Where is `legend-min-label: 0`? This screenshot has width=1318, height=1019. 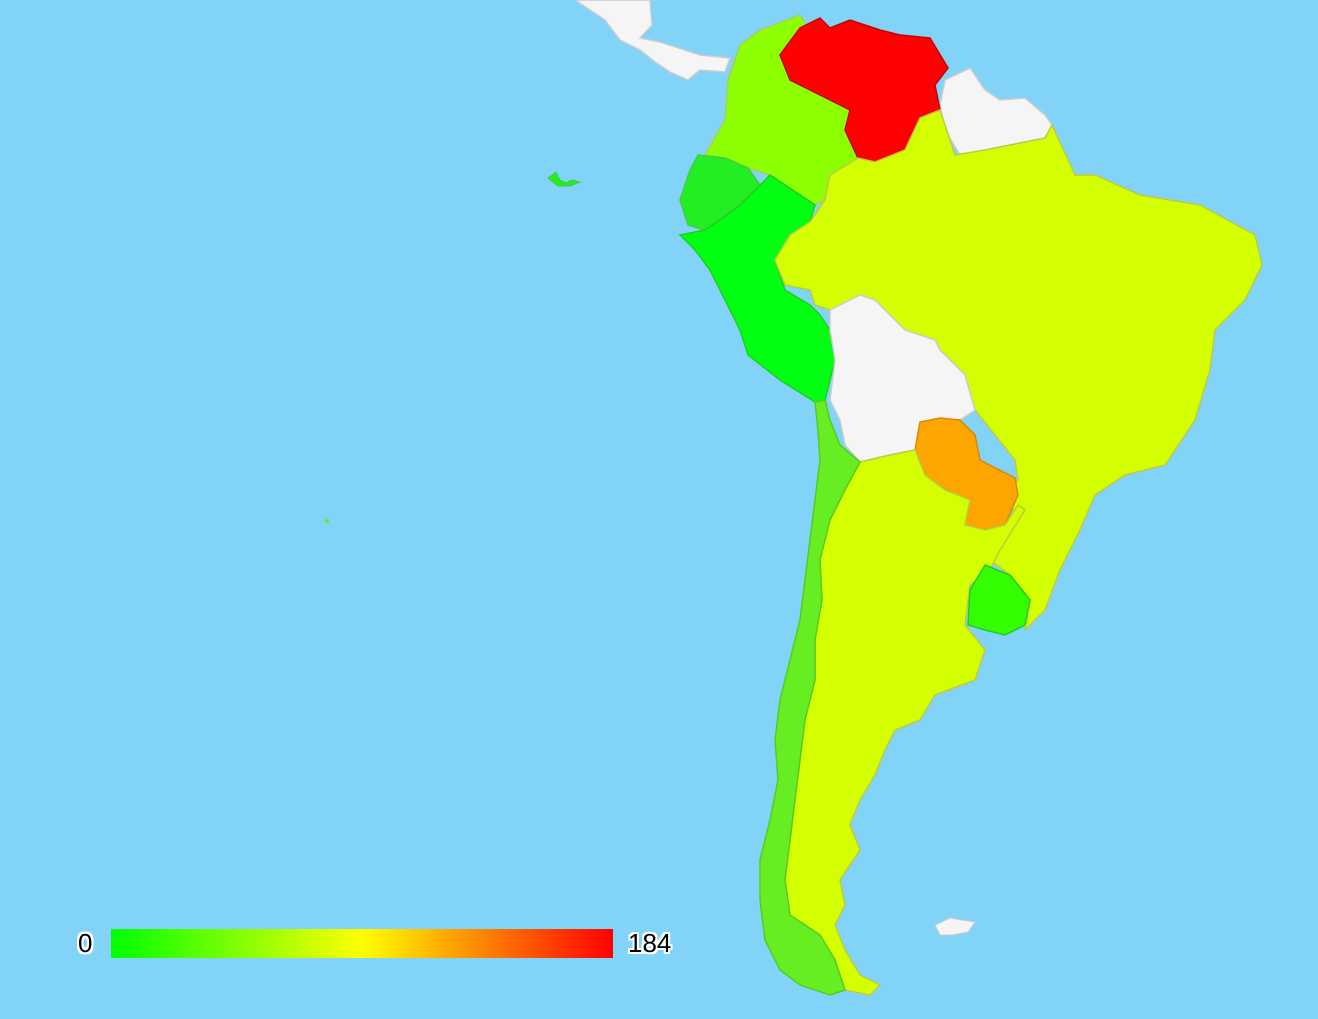 legend-min-label: 0 is located at coordinates (85, 943).